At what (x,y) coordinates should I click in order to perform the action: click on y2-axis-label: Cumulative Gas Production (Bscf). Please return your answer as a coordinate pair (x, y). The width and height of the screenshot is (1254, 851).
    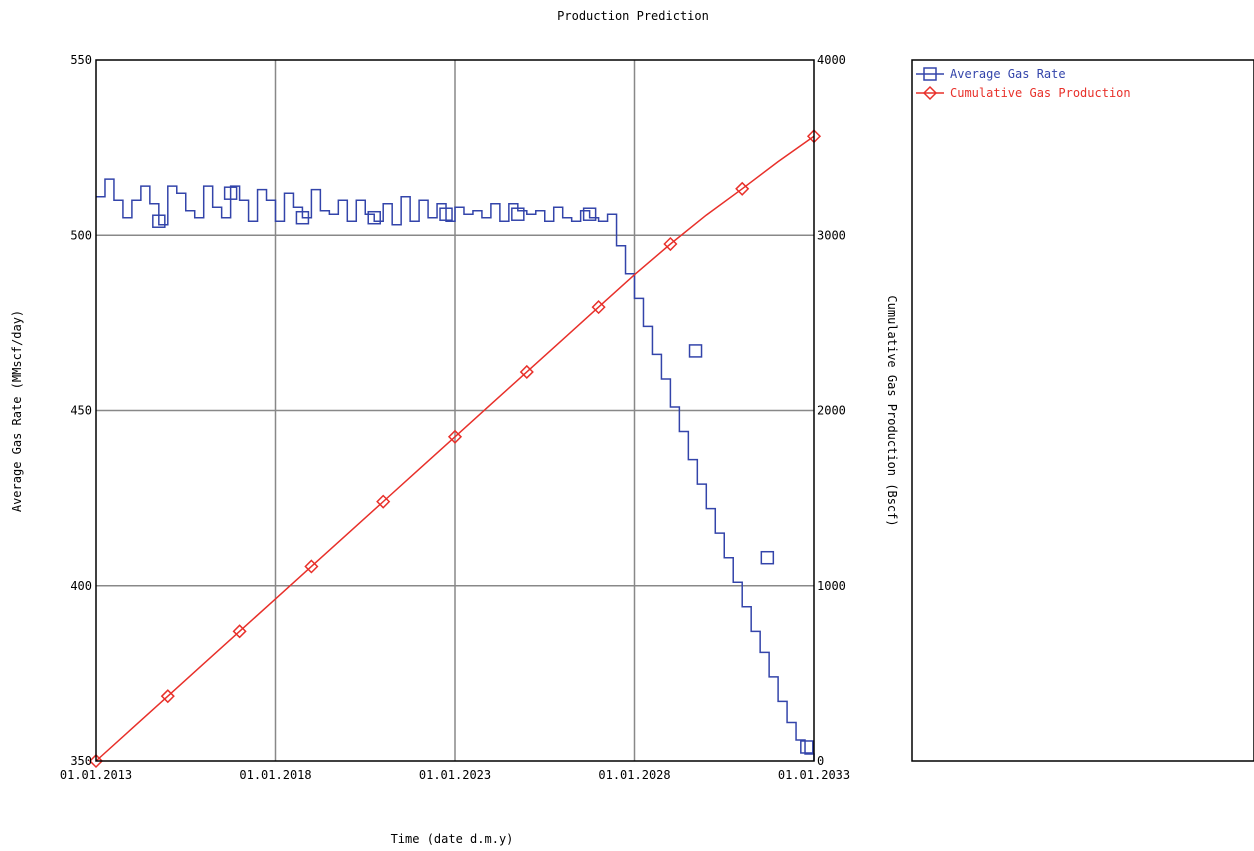
    Looking at the image, I should click on (892, 410).